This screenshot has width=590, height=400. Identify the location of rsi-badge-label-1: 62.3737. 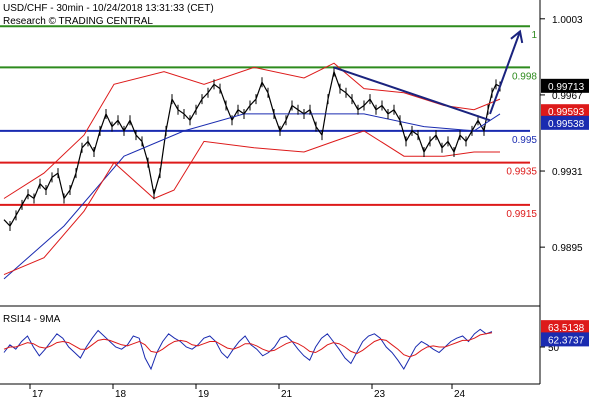
(566, 340).